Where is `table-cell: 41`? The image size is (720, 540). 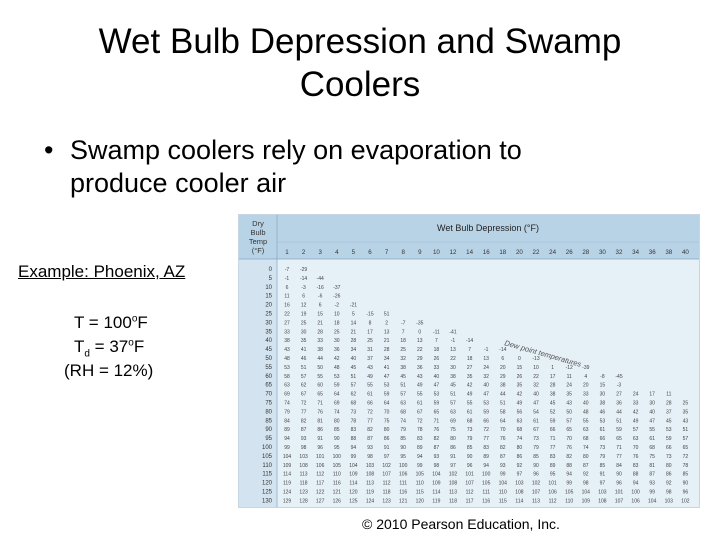 table-cell: 41 is located at coordinates (387, 368).